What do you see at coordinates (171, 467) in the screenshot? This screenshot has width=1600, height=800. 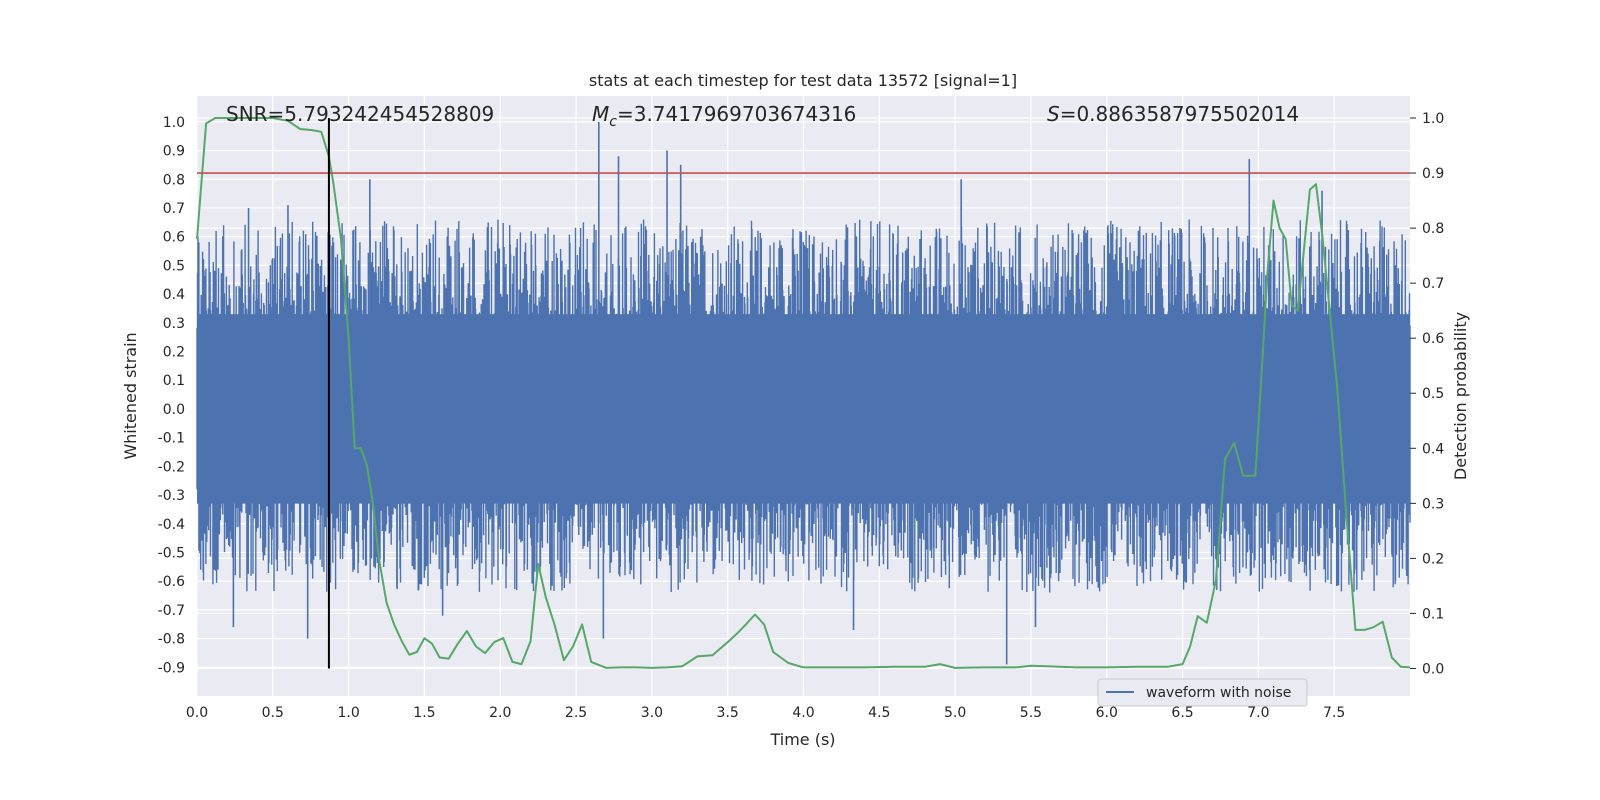 I see `y-left-tick-label: -0.2` at bounding box center [171, 467].